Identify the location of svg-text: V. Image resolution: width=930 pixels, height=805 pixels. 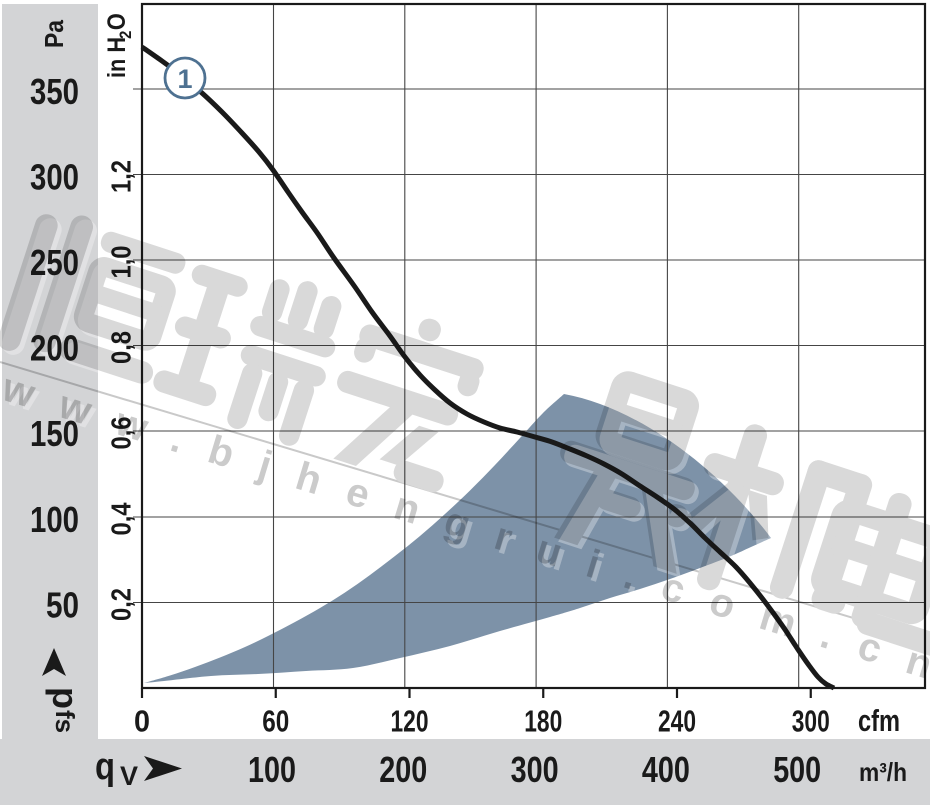
(129, 776).